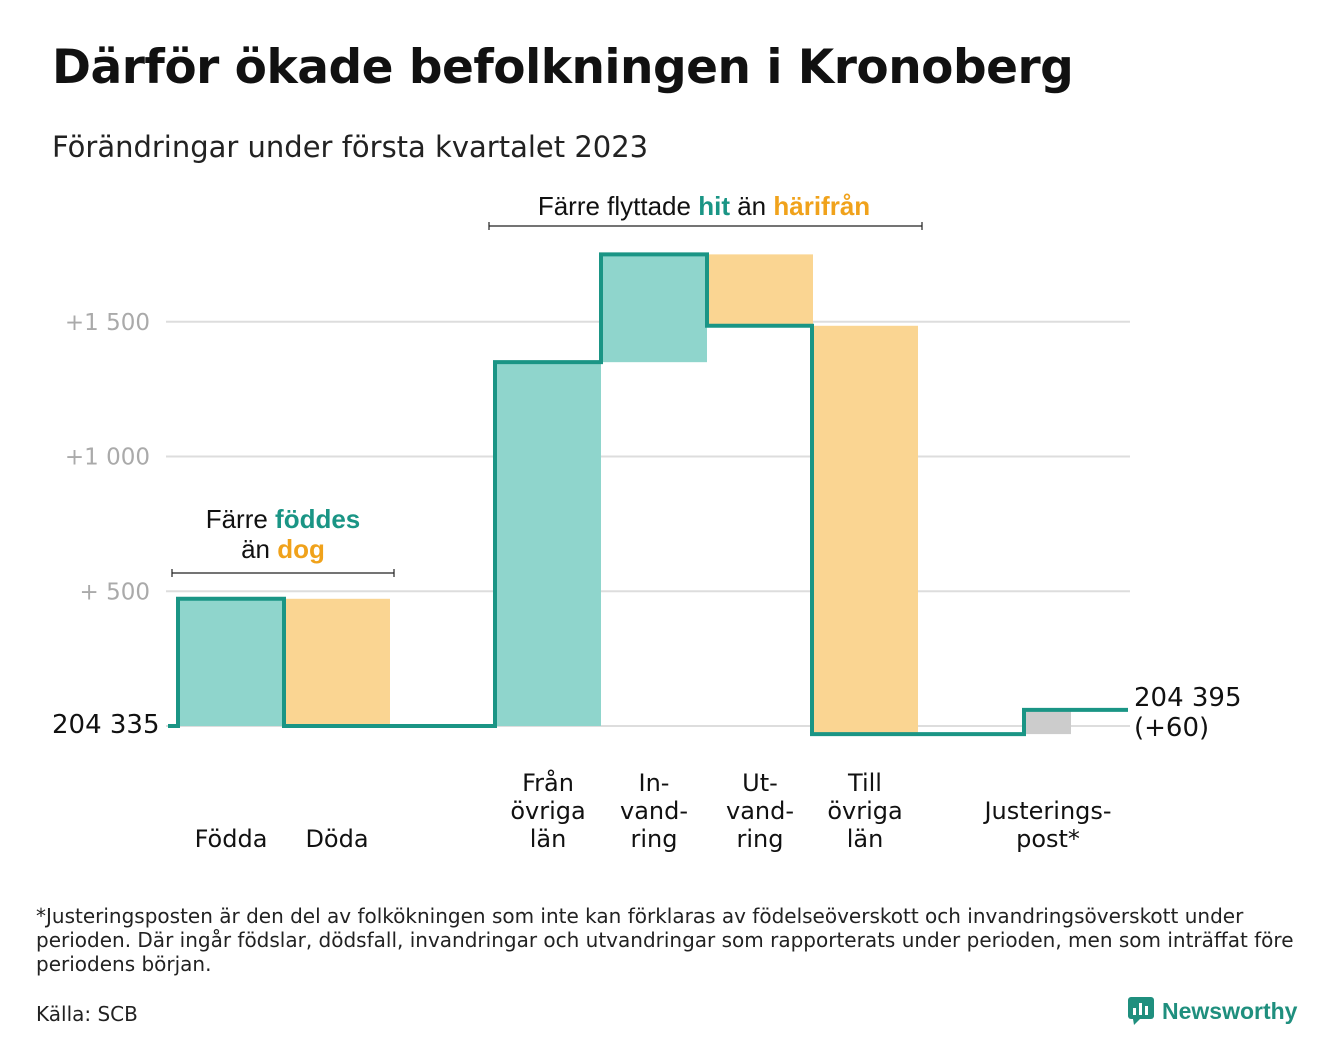  What do you see at coordinates (87, 1014) in the screenshot?
I see `source-label: Källa: SCB` at bounding box center [87, 1014].